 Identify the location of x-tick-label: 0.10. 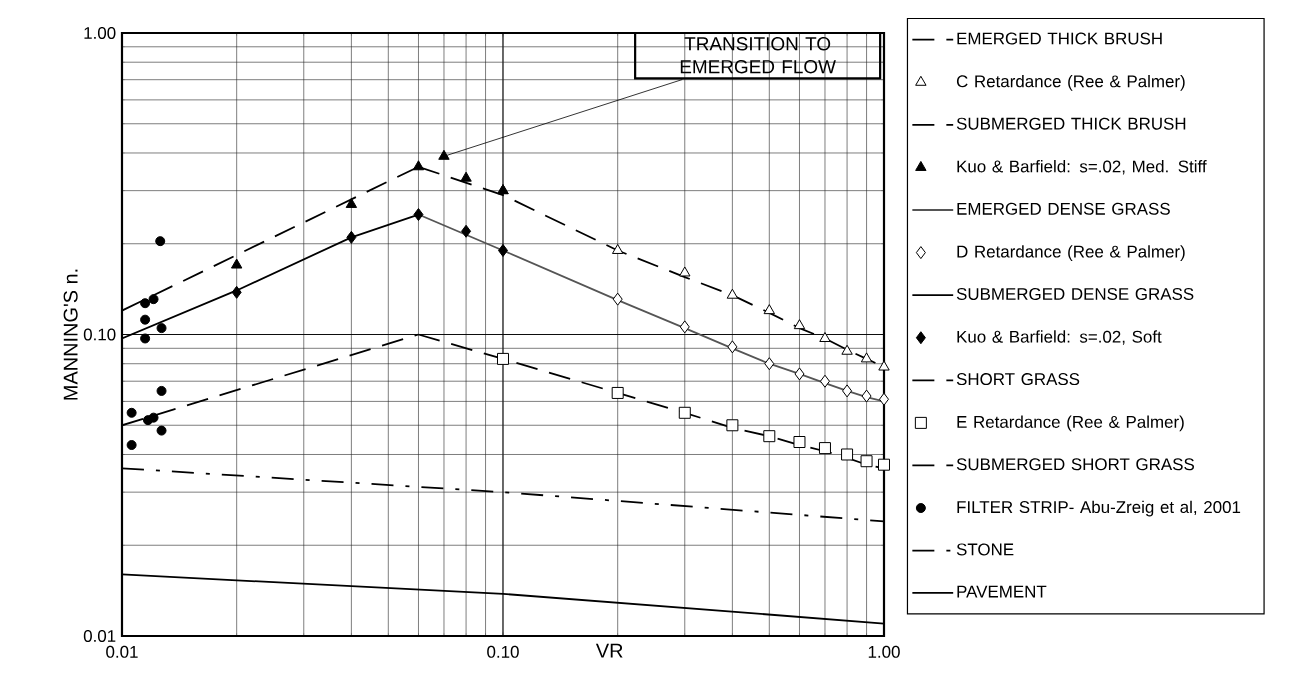
(503, 651).